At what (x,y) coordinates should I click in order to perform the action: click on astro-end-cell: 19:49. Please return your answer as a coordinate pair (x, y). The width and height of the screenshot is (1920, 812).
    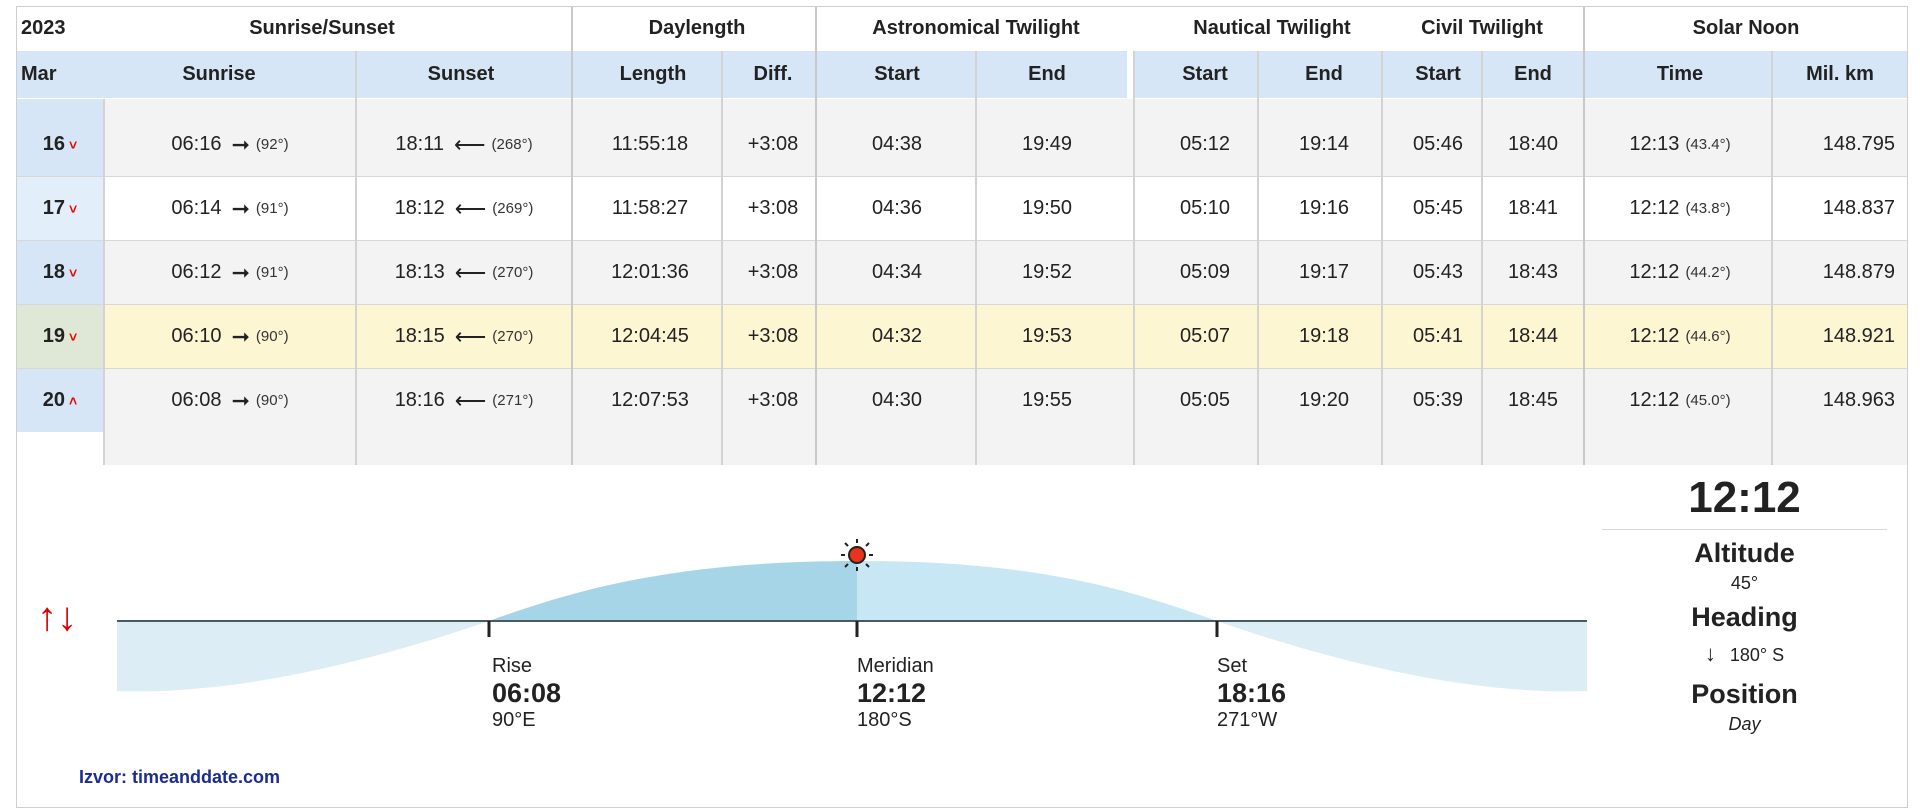
    Looking at the image, I should click on (1047, 144).